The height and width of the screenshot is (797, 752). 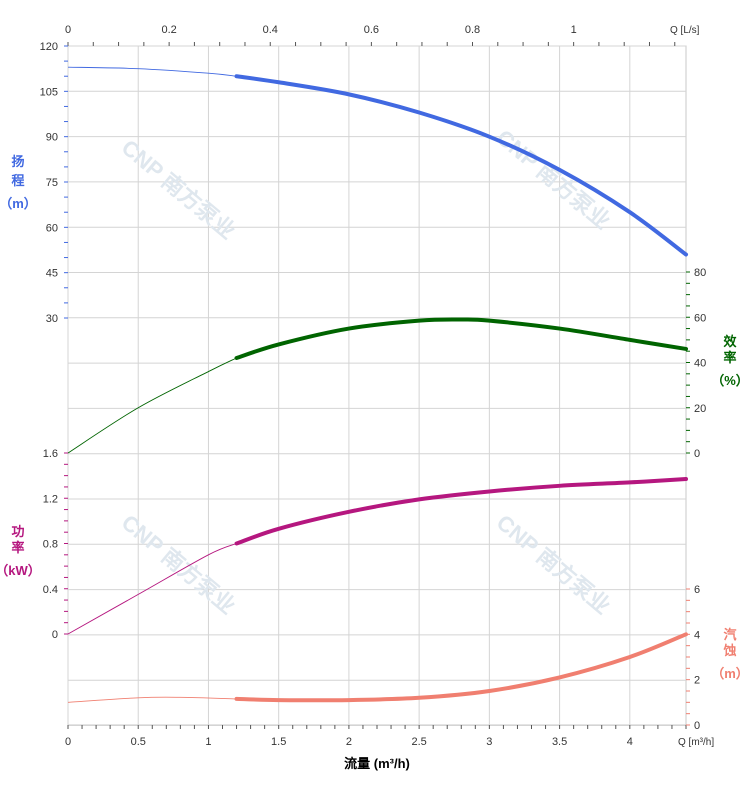 I want to click on y-tick-label: 6, so click(x=697, y=590).